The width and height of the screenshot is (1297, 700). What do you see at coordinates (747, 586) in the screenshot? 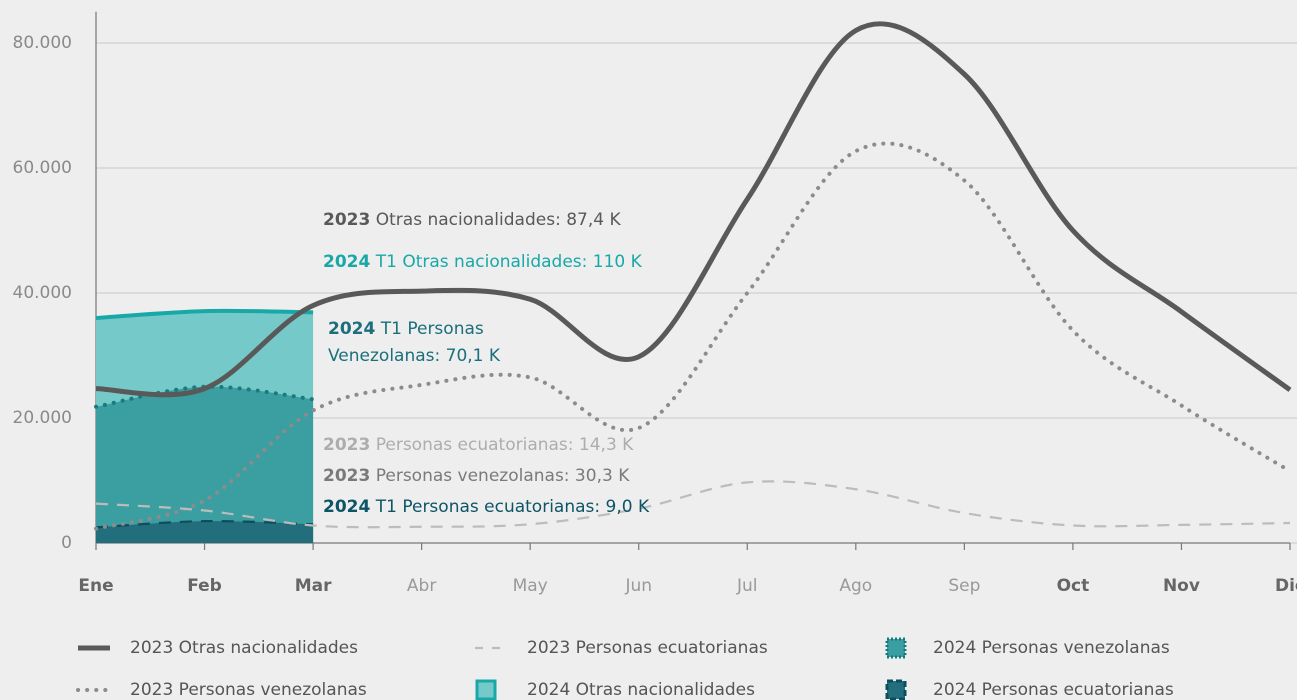
I see `x-tick-label: Jul` at bounding box center [747, 586].